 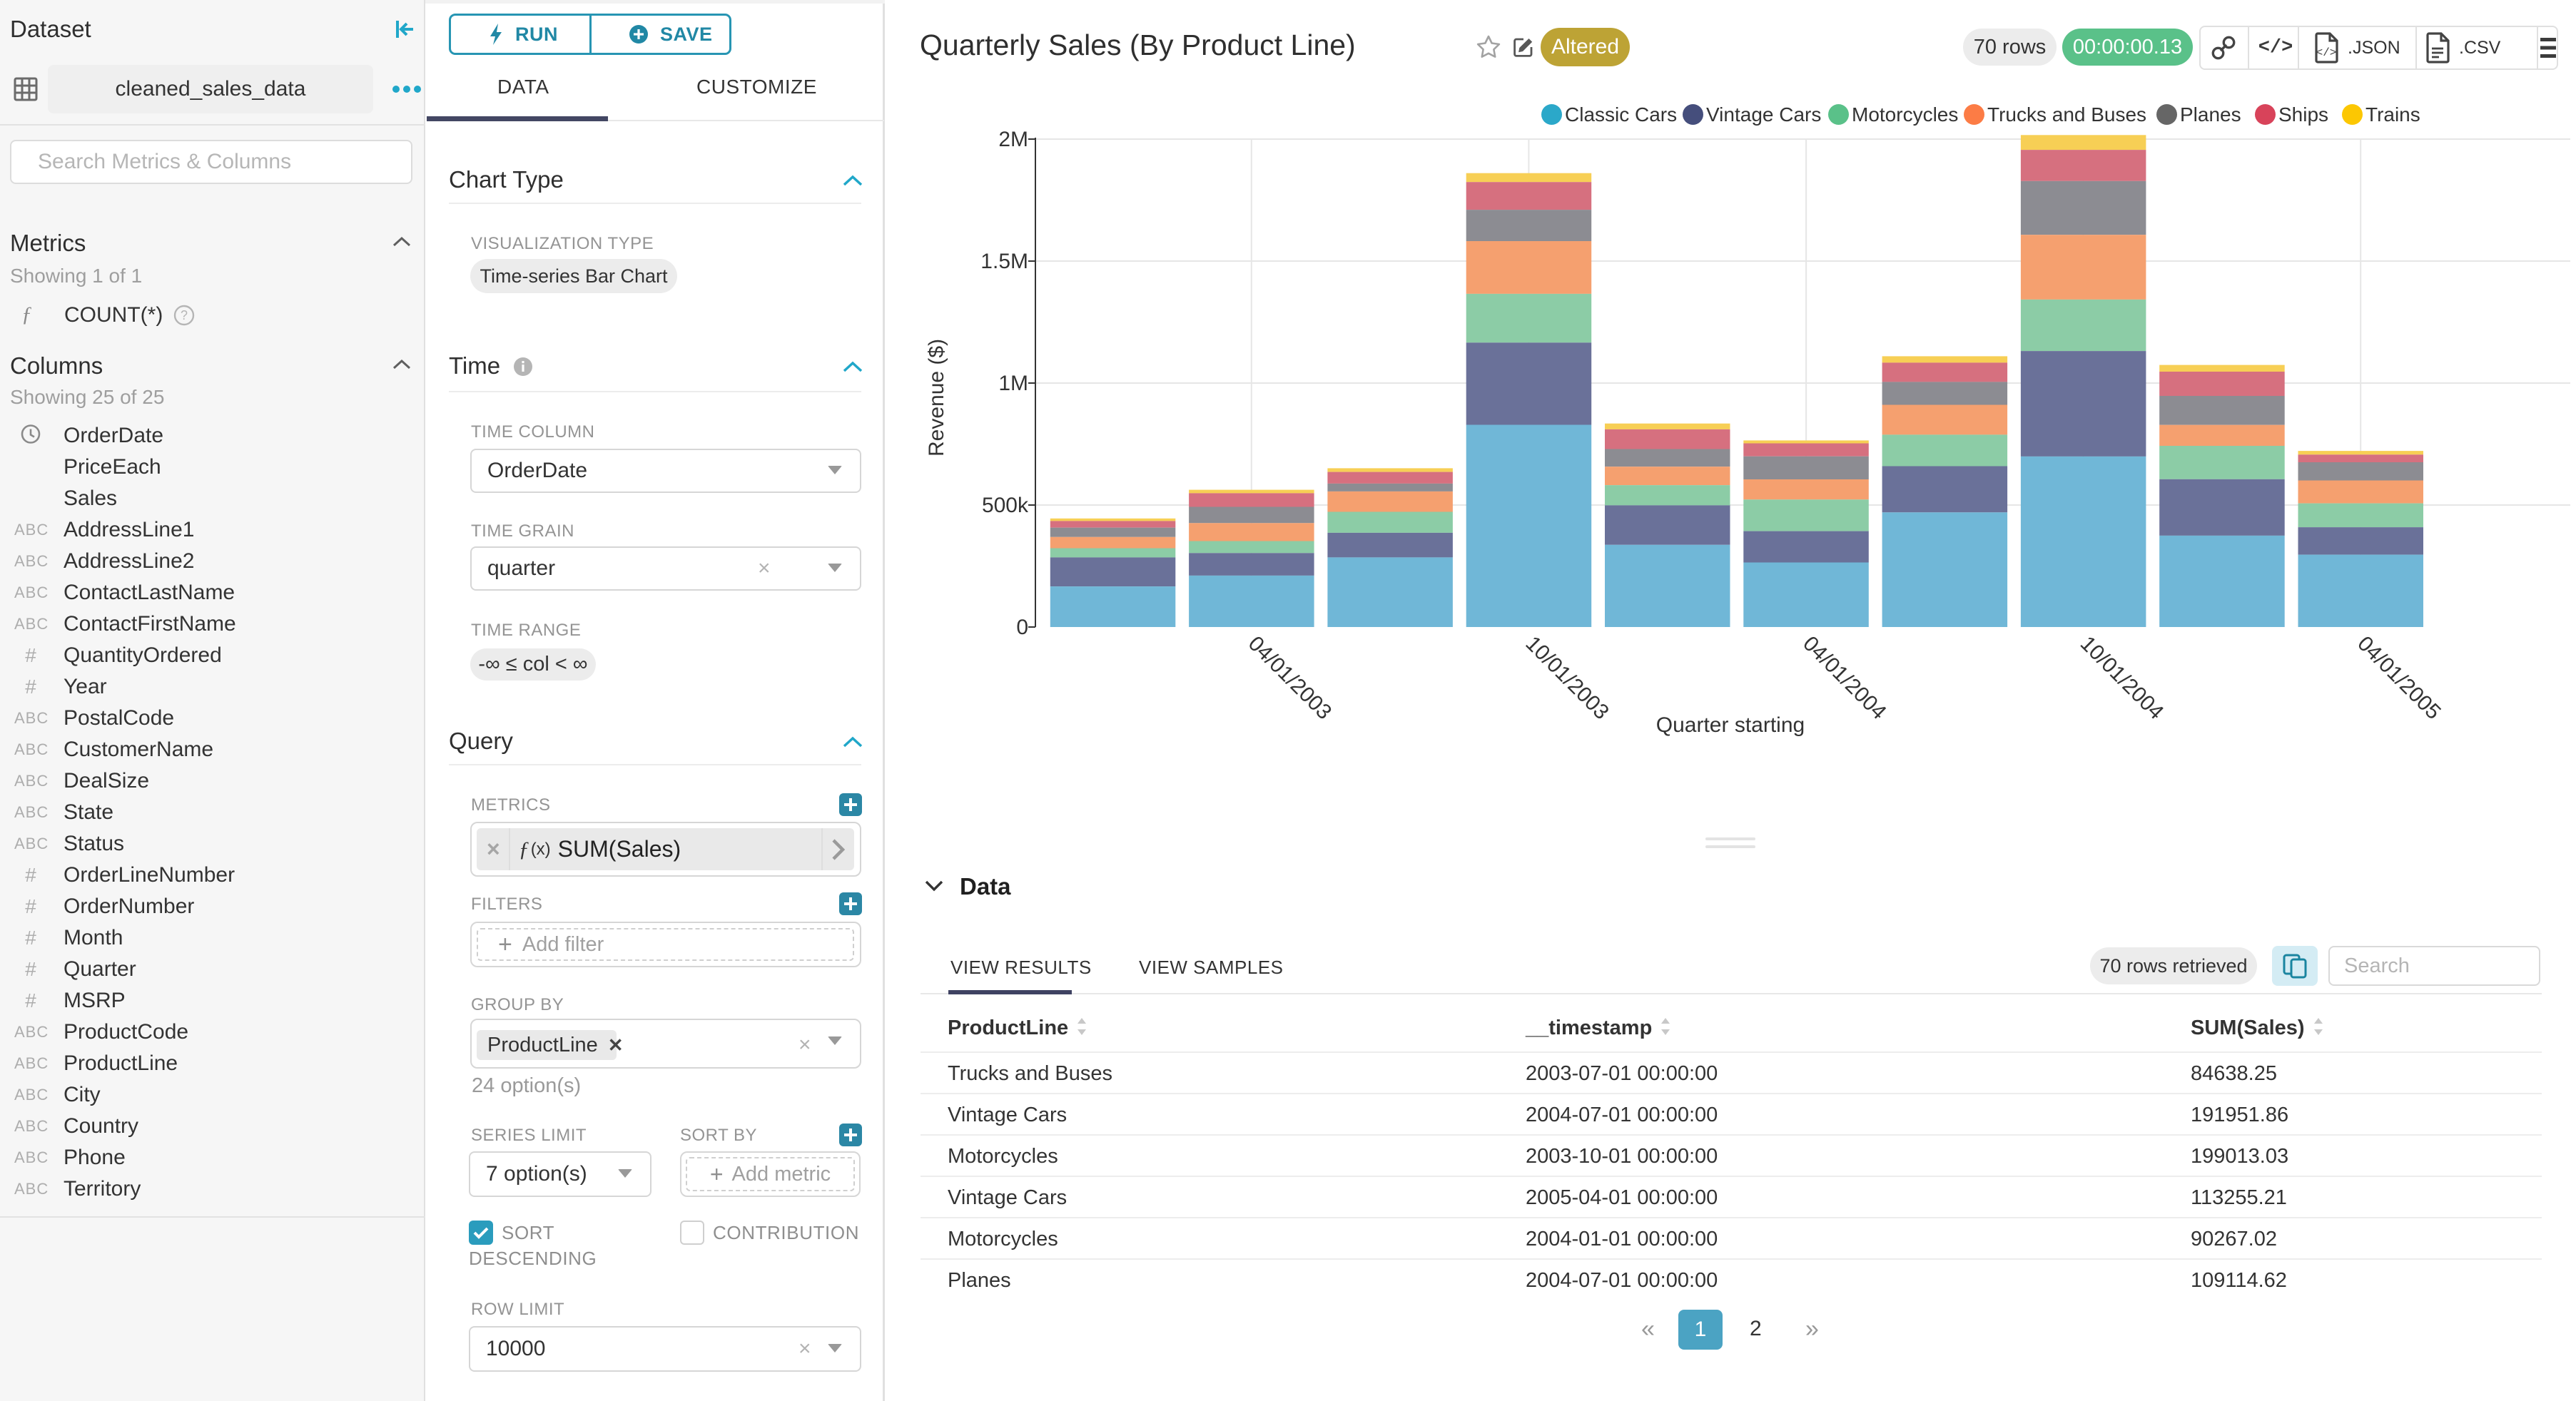 I want to click on svg-text: 0, so click(x=1022, y=627).